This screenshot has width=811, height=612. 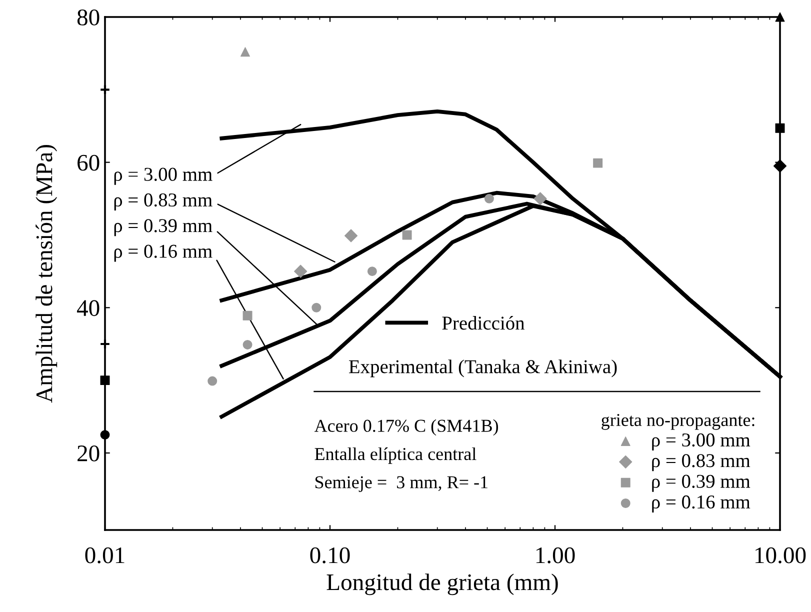 What do you see at coordinates (678, 422) in the screenshot?
I see `legend-title: grieta no-propagante:` at bounding box center [678, 422].